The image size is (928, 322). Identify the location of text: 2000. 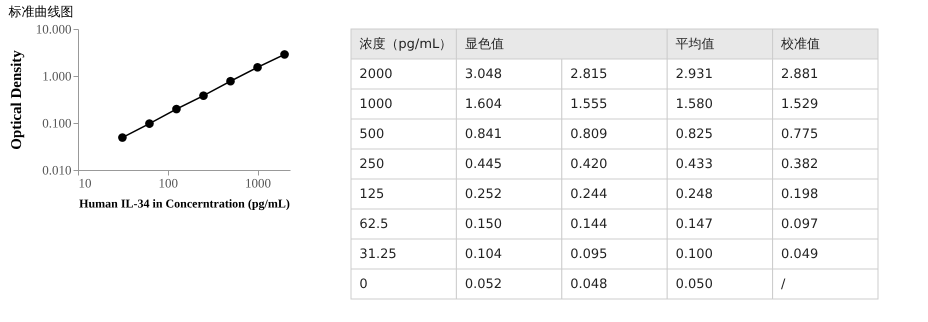
(376, 74).